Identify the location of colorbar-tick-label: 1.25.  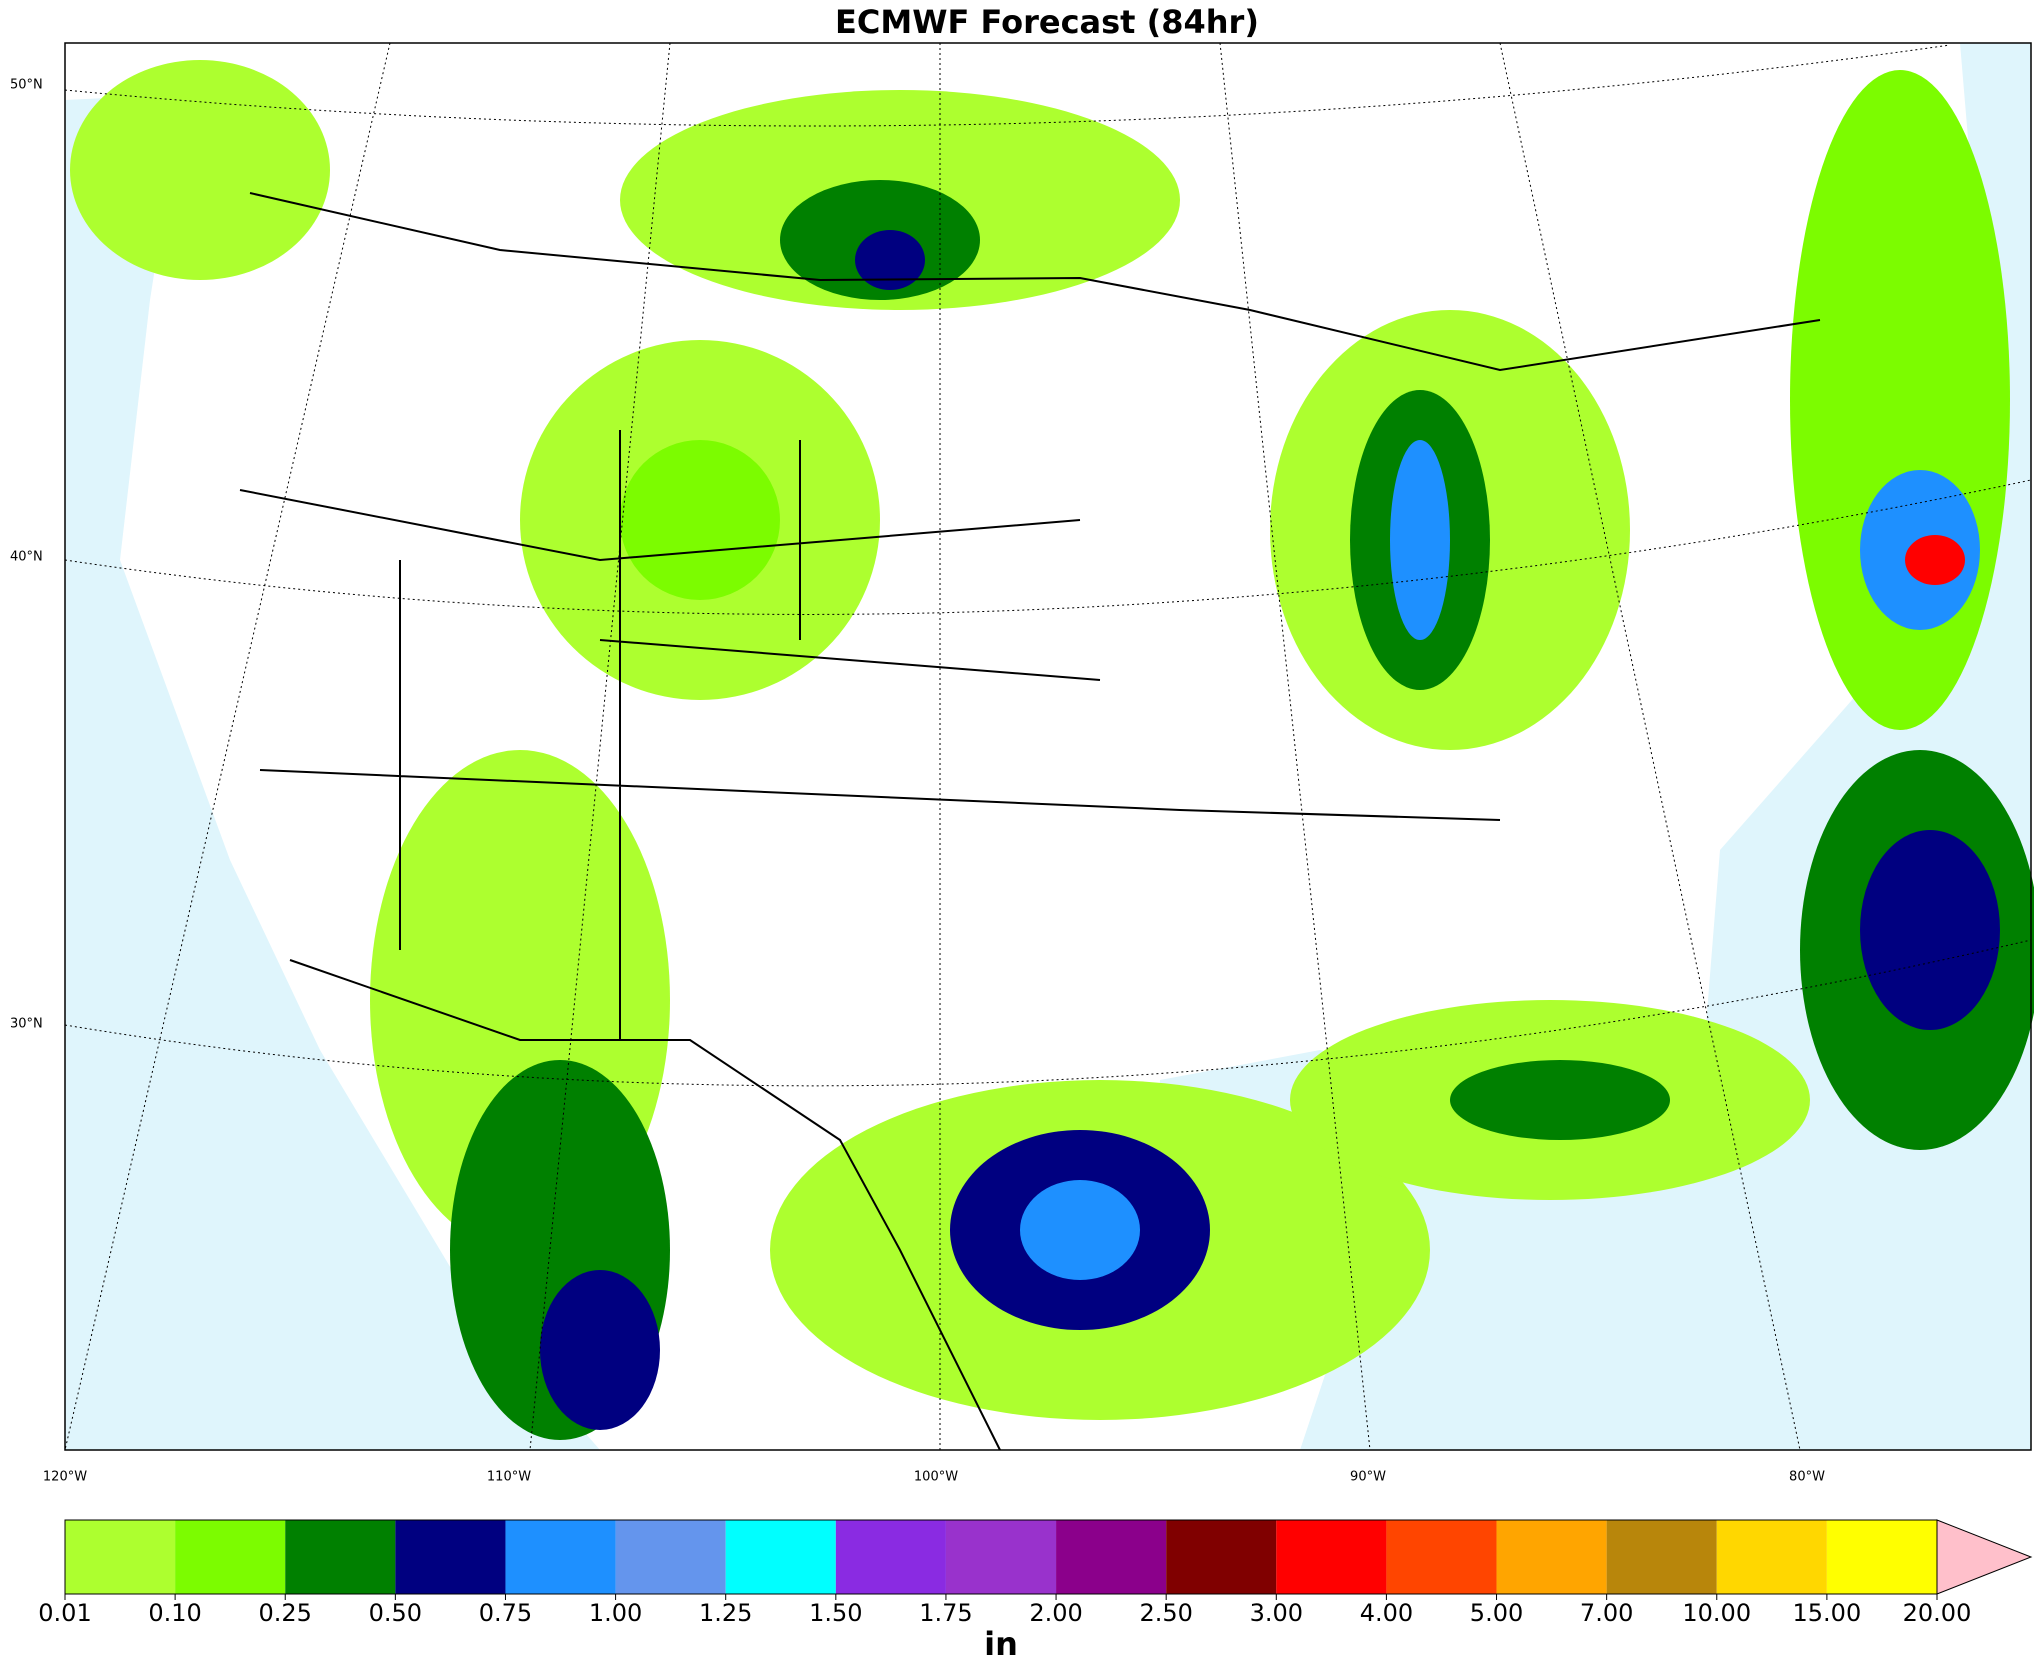
(725, 1613).